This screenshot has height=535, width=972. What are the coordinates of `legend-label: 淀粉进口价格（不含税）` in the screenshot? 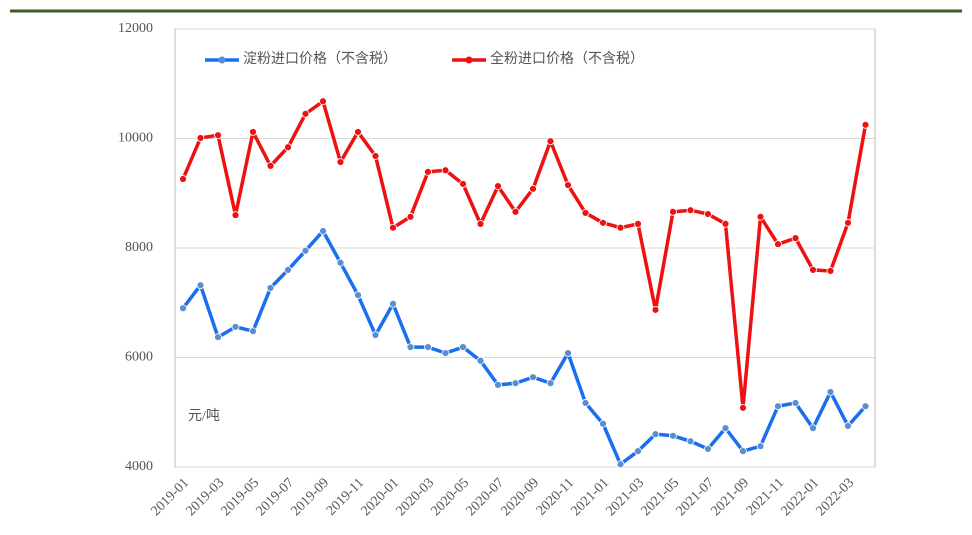 It's located at (320, 59).